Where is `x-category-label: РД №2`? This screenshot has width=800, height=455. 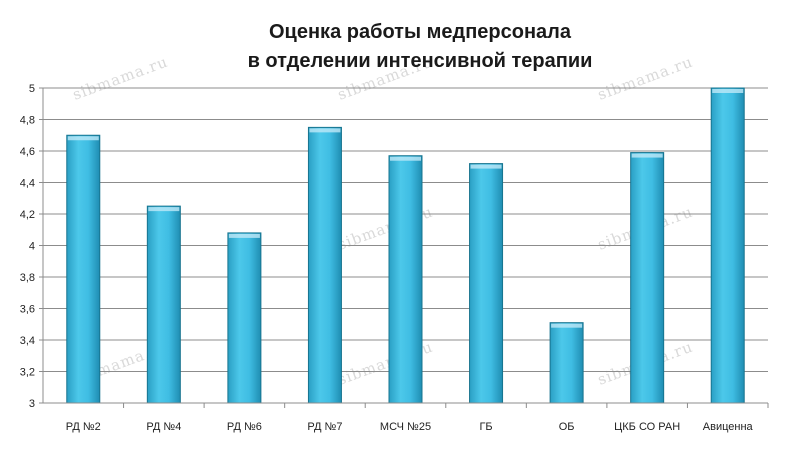 x-category-label: РД №2 is located at coordinates (83, 427).